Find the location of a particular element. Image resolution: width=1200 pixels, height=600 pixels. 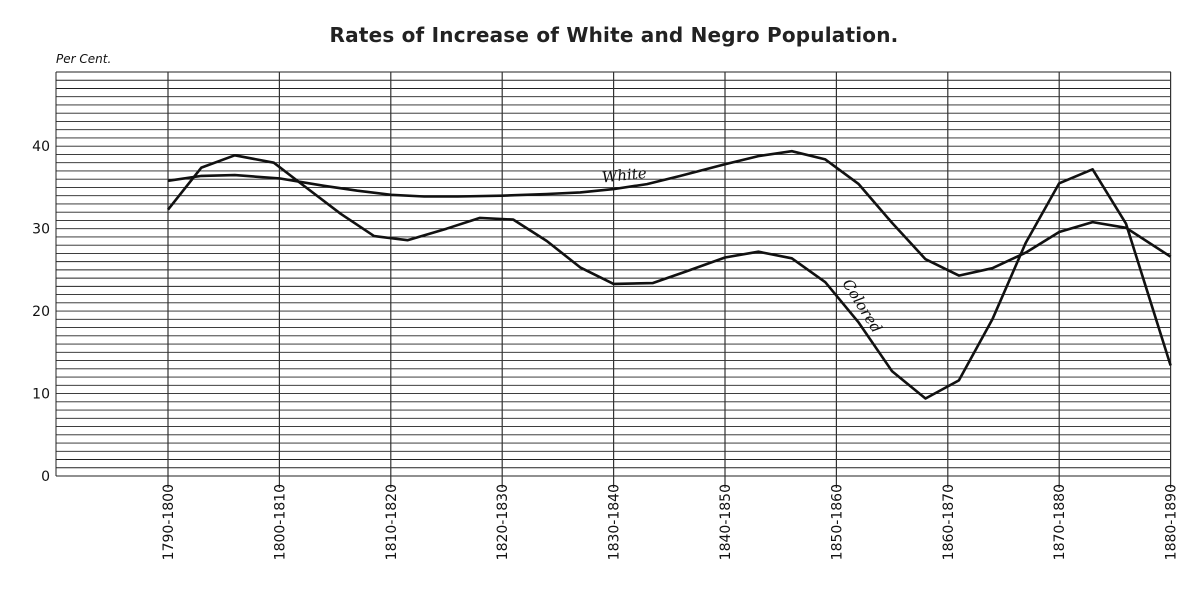

x-tick-label: 1870-1880 is located at coordinates (1060, 522).